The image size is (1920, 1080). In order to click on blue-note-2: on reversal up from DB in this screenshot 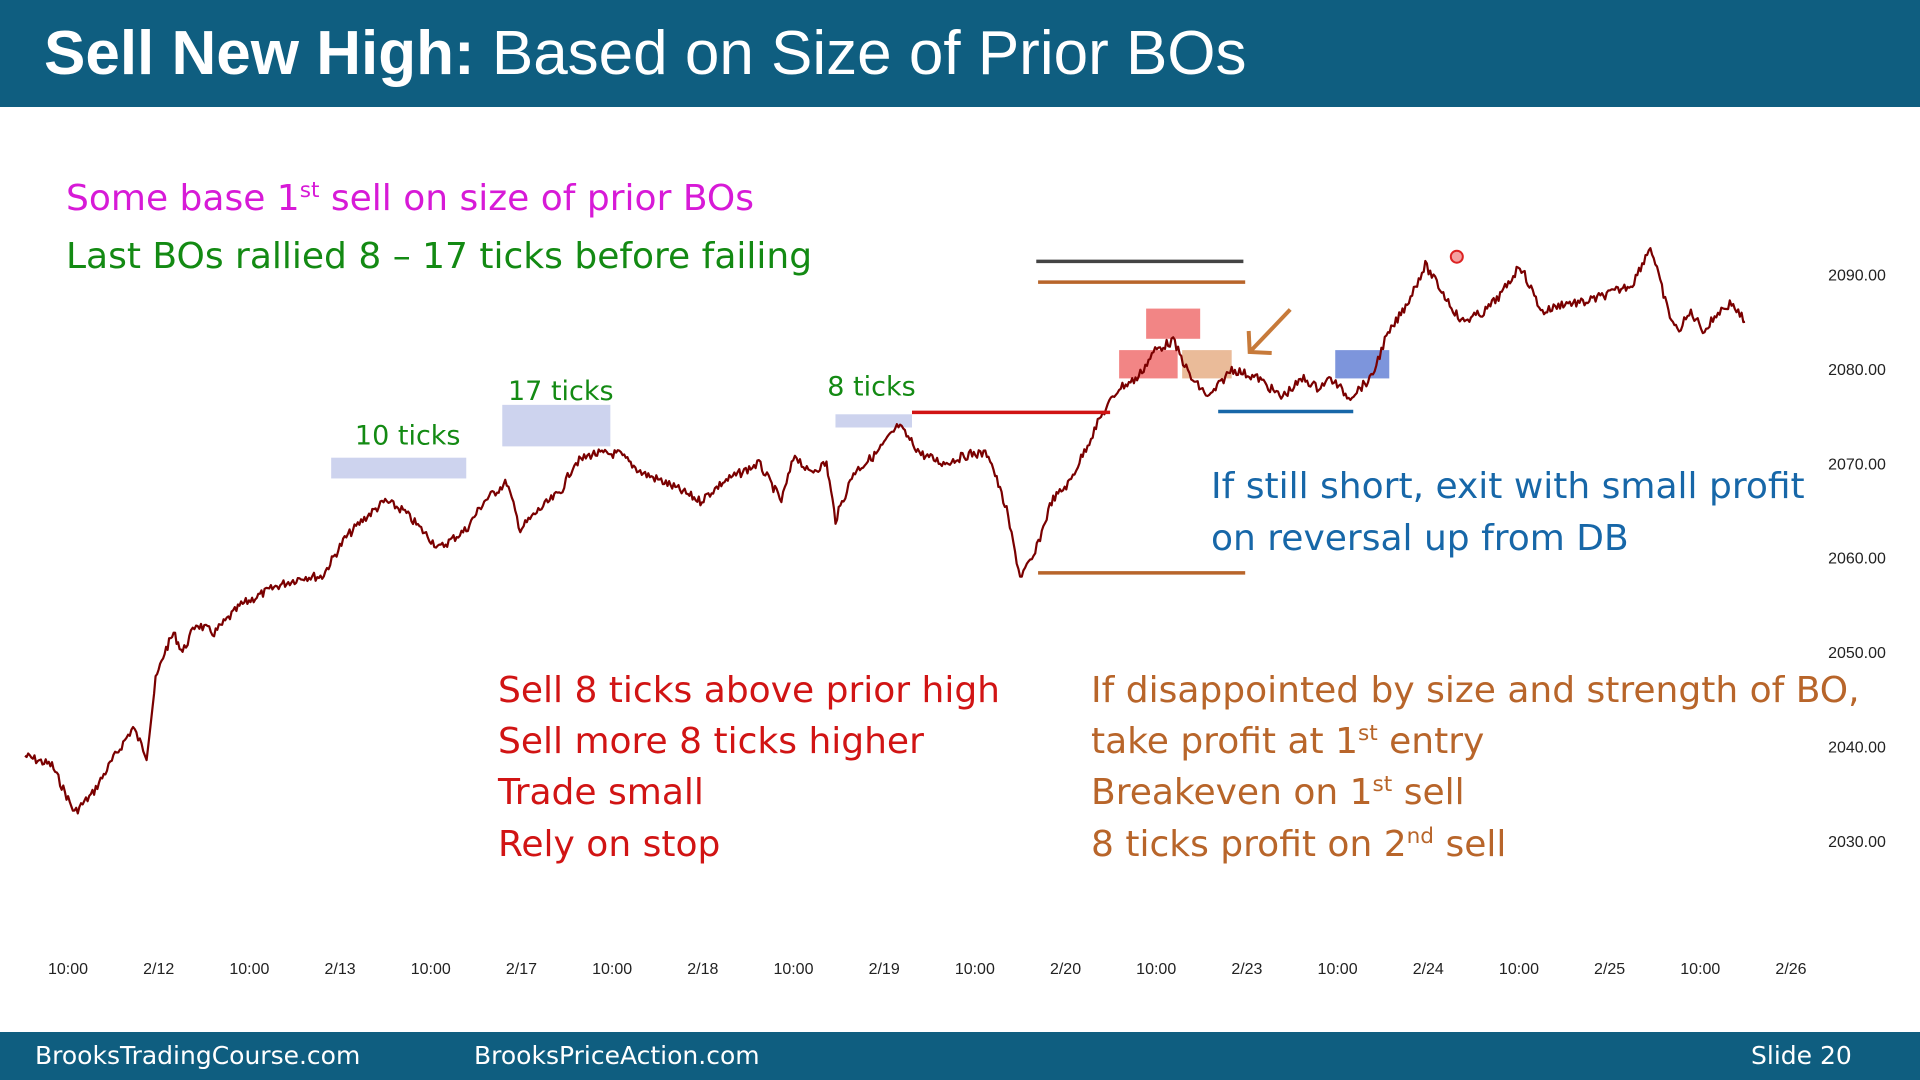, I will do `click(1420, 538)`.